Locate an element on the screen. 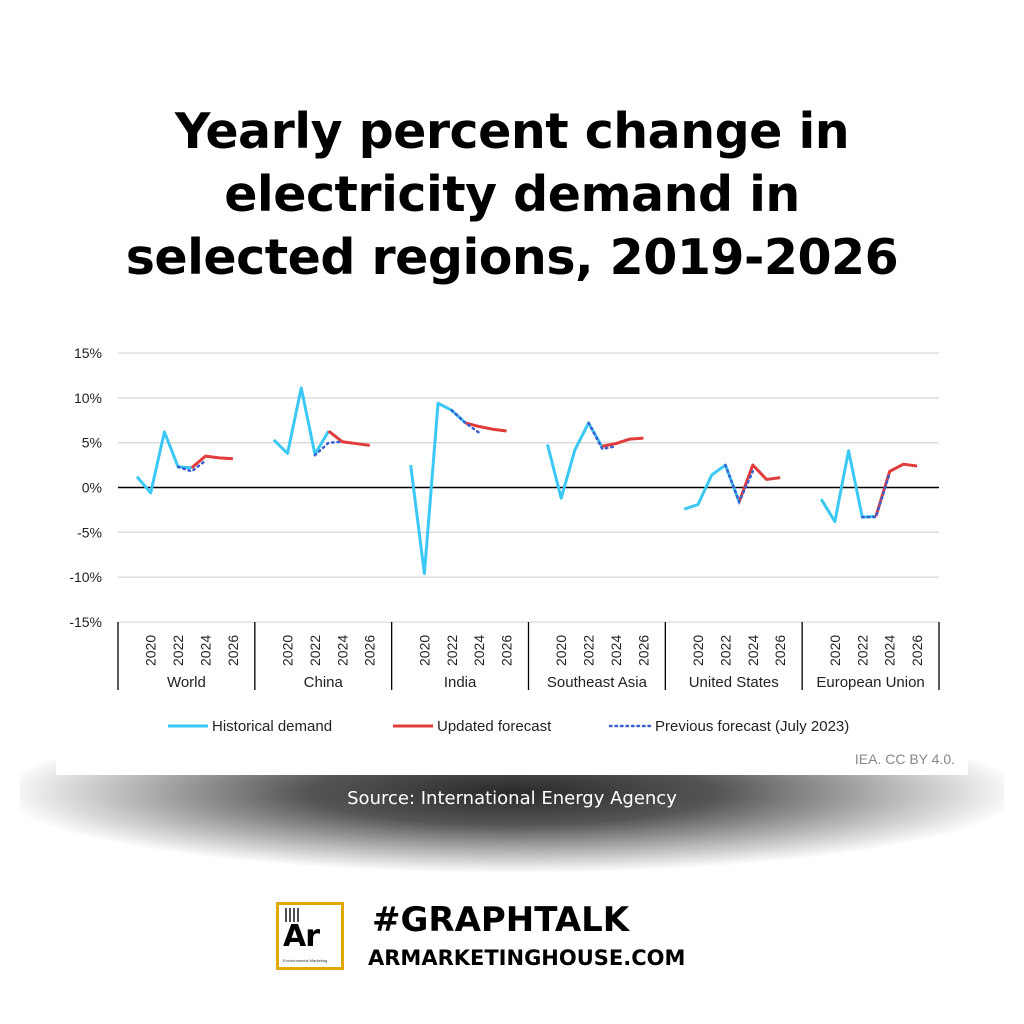  group-label: Southeast Asia is located at coordinates (597, 682).